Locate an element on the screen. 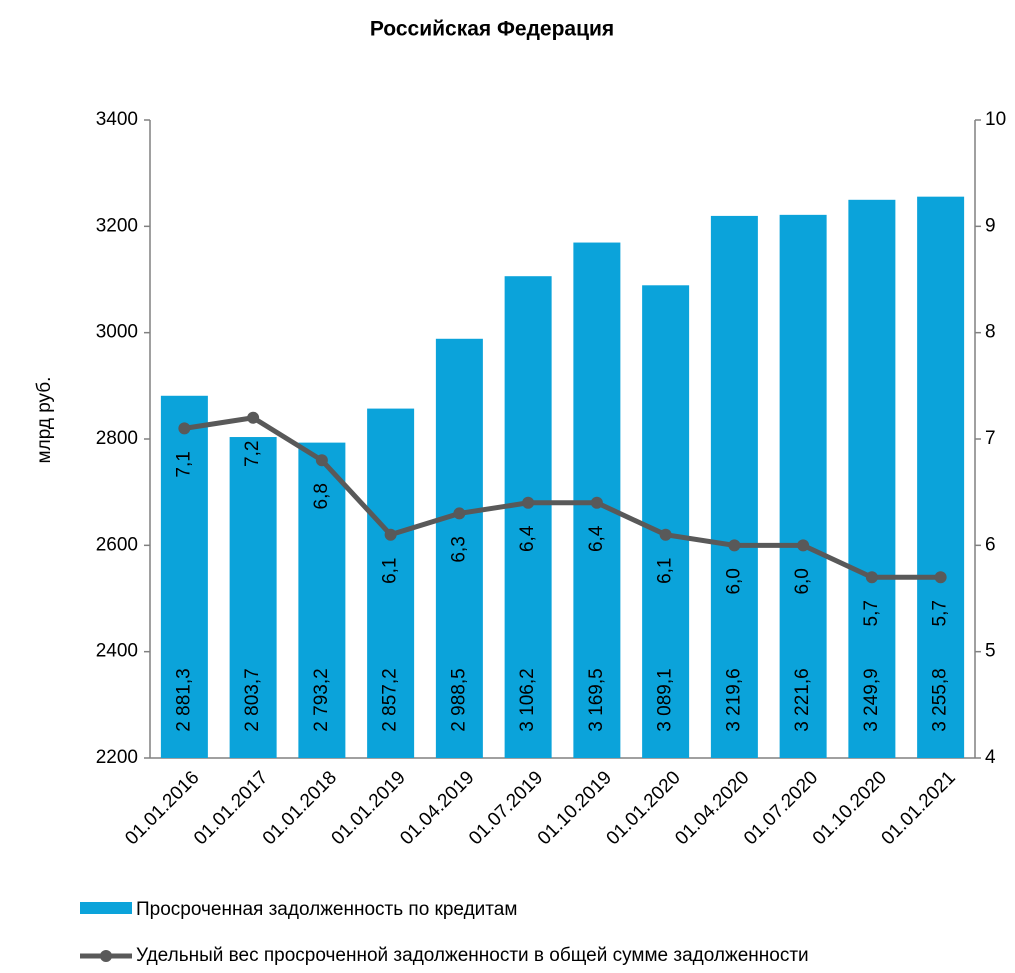 The width and height of the screenshot is (1015, 973). chart-title: Российская Федерация is located at coordinates (492, 29).